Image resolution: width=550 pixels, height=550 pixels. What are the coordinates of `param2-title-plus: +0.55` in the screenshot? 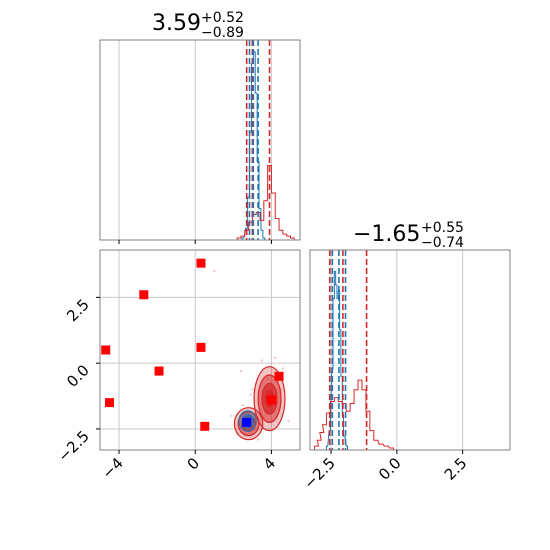 It's located at (442, 228).